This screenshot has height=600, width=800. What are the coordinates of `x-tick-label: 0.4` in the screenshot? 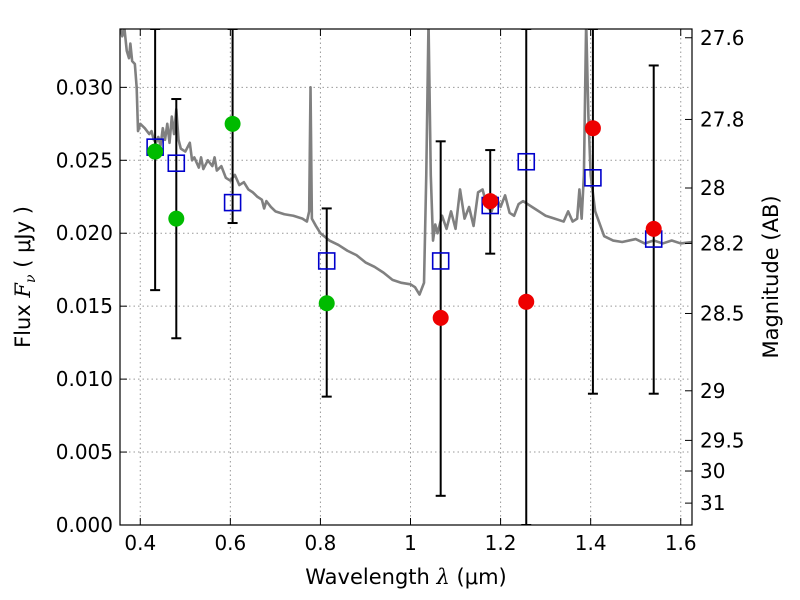 It's located at (140, 543).